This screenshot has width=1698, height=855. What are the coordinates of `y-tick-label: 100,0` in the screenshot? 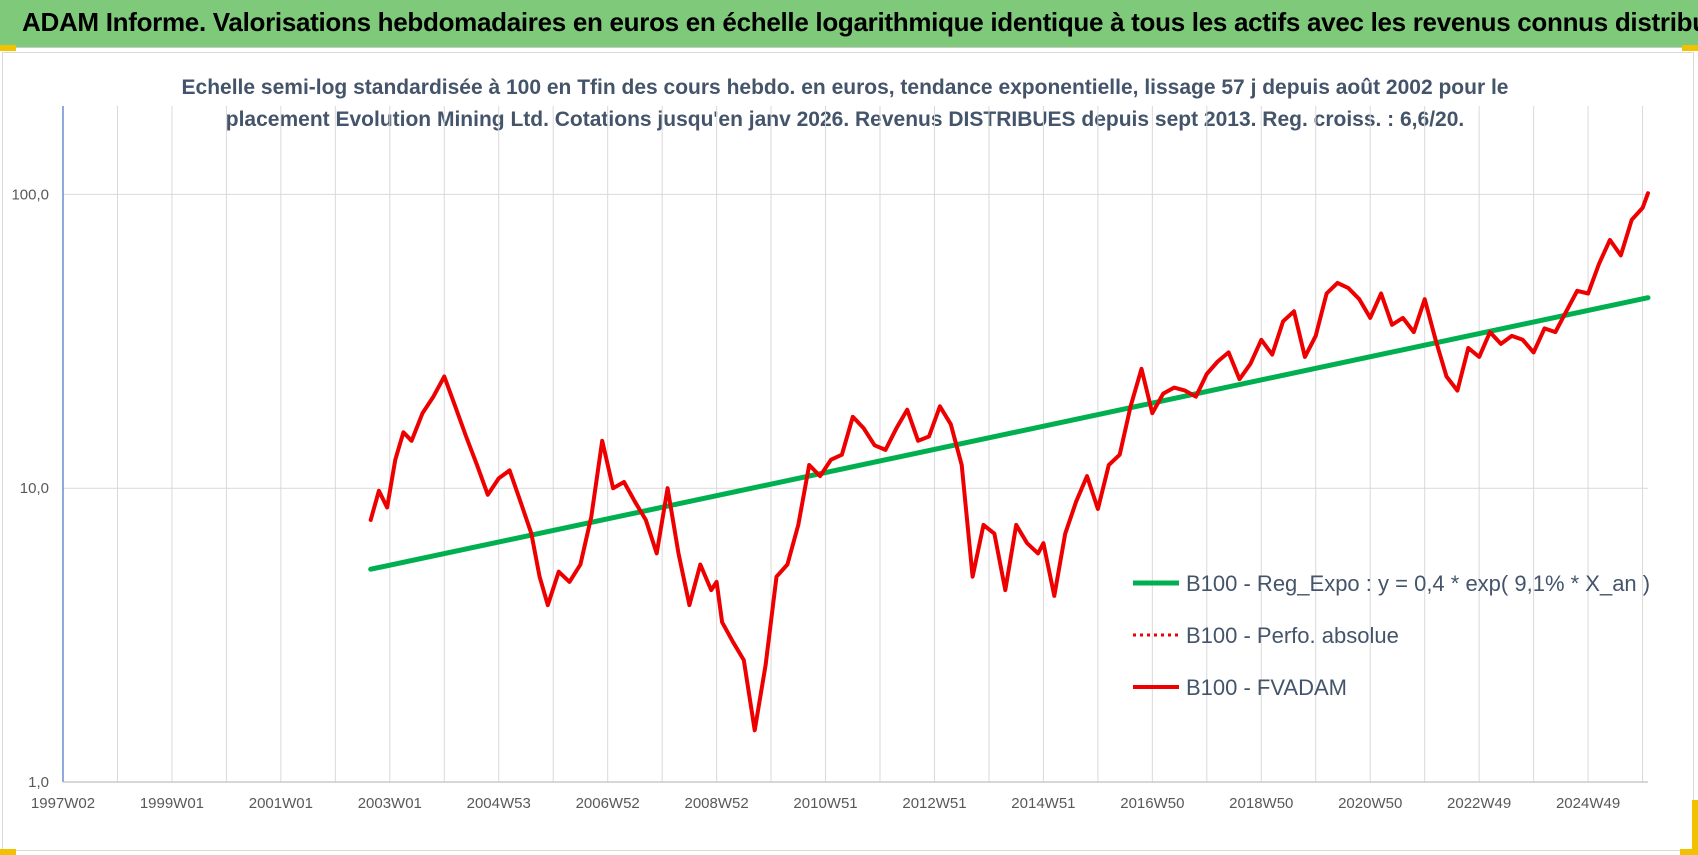 It's located at (30, 194).